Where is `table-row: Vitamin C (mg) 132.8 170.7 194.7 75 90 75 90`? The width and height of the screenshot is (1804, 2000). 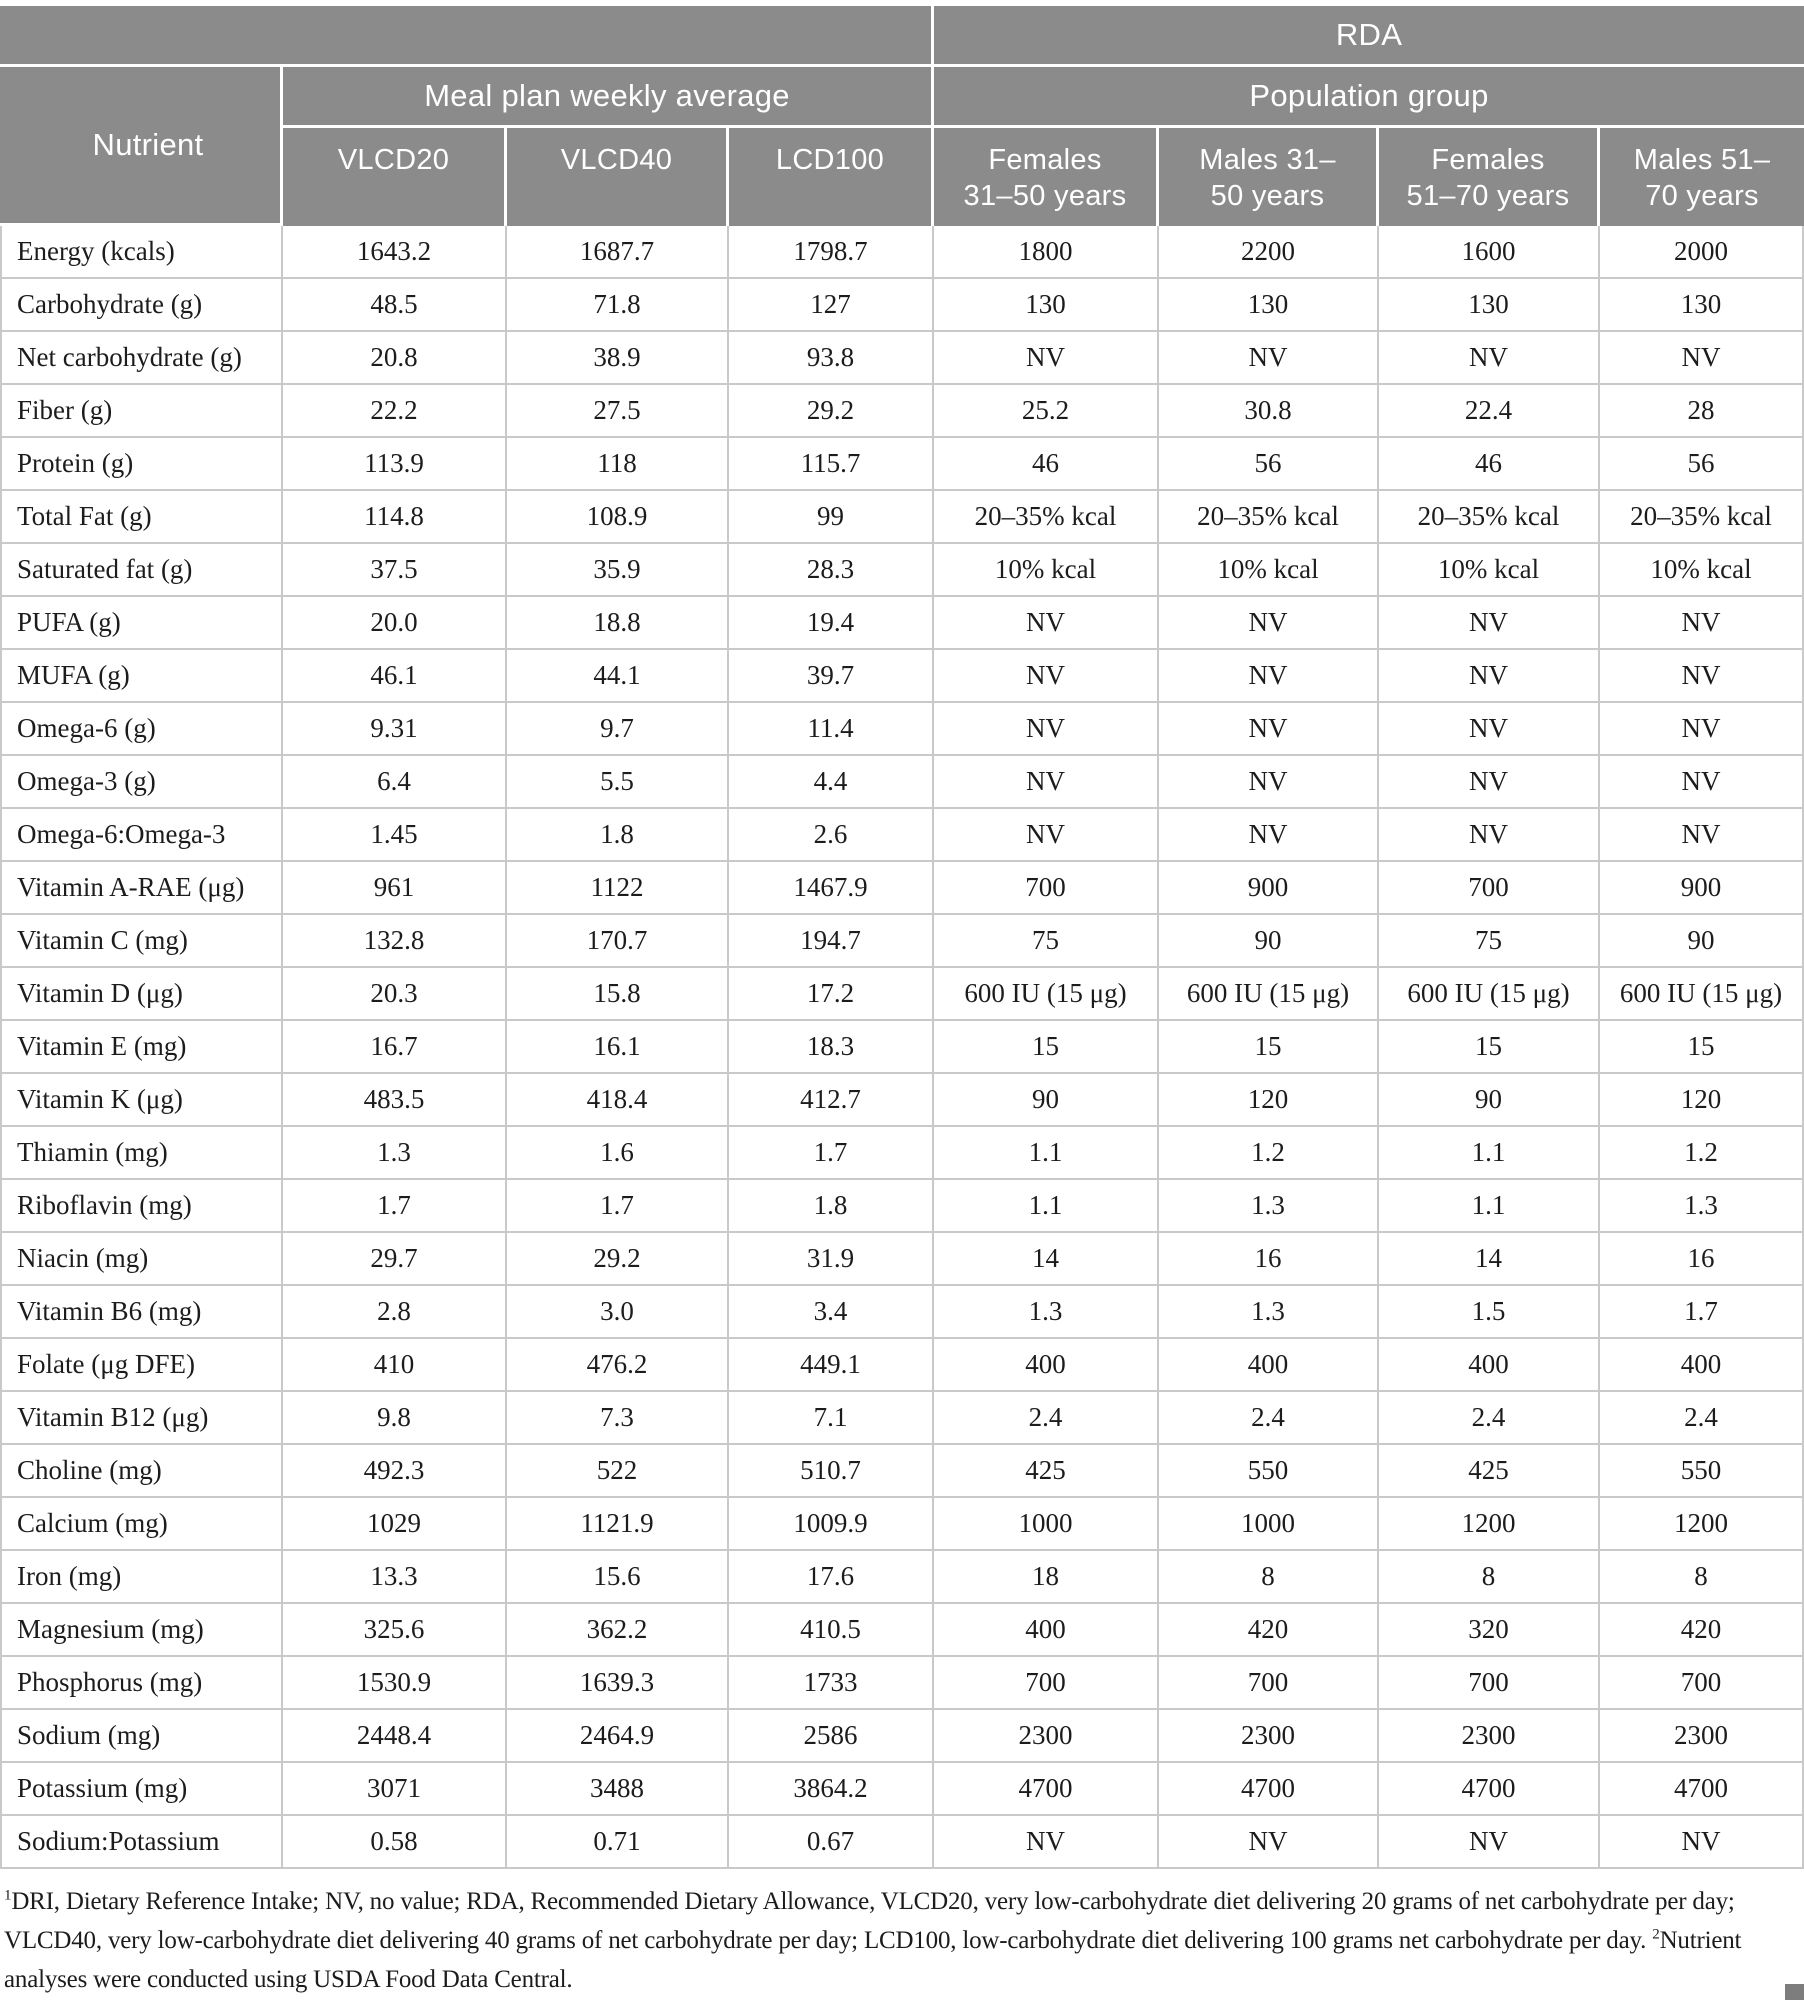
table-row: Vitamin C (mg) 132.8 170.7 194.7 75 90 75 90 is located at coordinates (902, 941).